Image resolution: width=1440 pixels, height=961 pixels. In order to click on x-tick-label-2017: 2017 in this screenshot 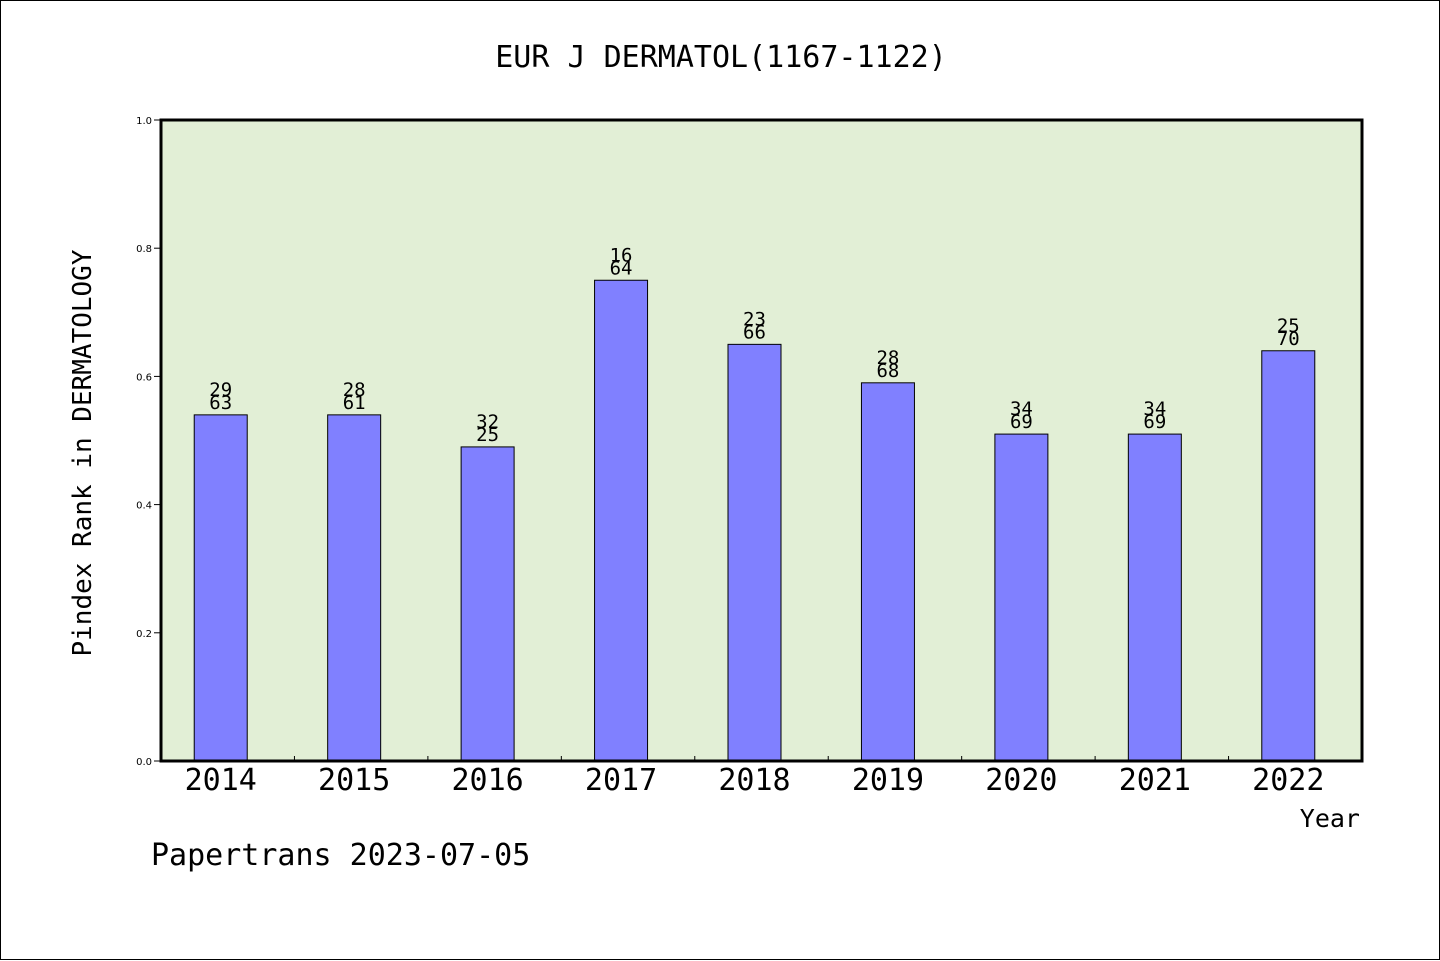, I will do `click(621, 780)`.